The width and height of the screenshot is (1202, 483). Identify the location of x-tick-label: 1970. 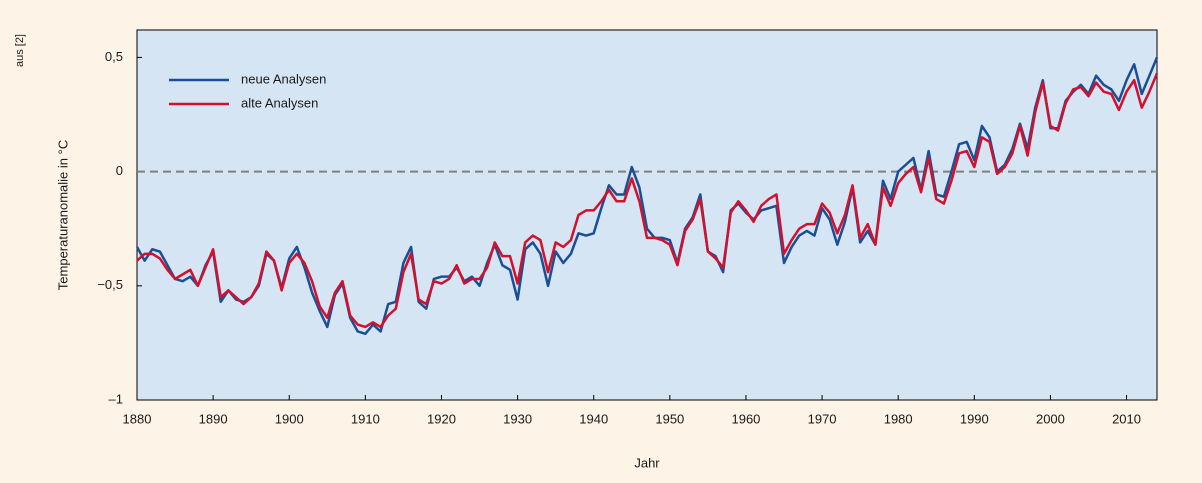
(822, 418).